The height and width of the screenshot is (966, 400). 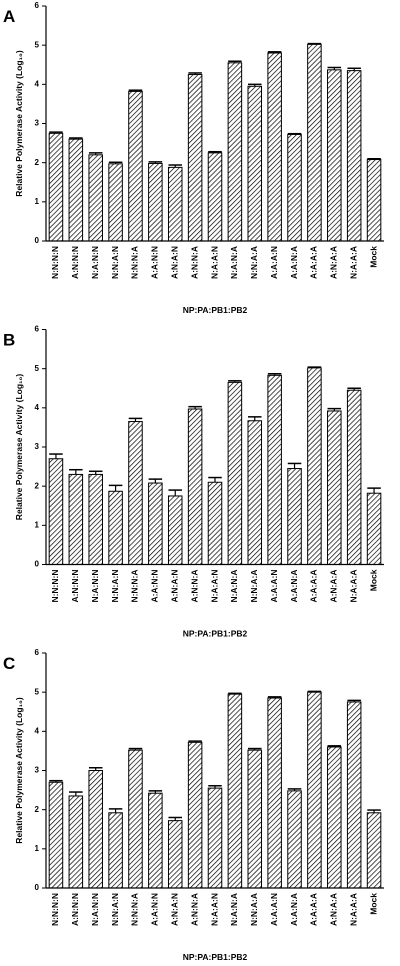 What do you see at coordinates (9, 663) in the screenshot?
I see `panel-label: C` at bounding box center [9, 663].